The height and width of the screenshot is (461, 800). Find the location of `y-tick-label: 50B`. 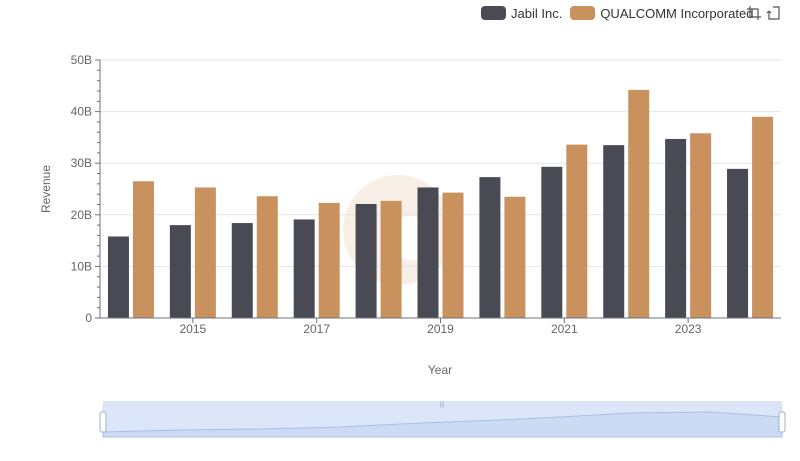

y-tick-label: 50B is located at coordinates (81, 60).